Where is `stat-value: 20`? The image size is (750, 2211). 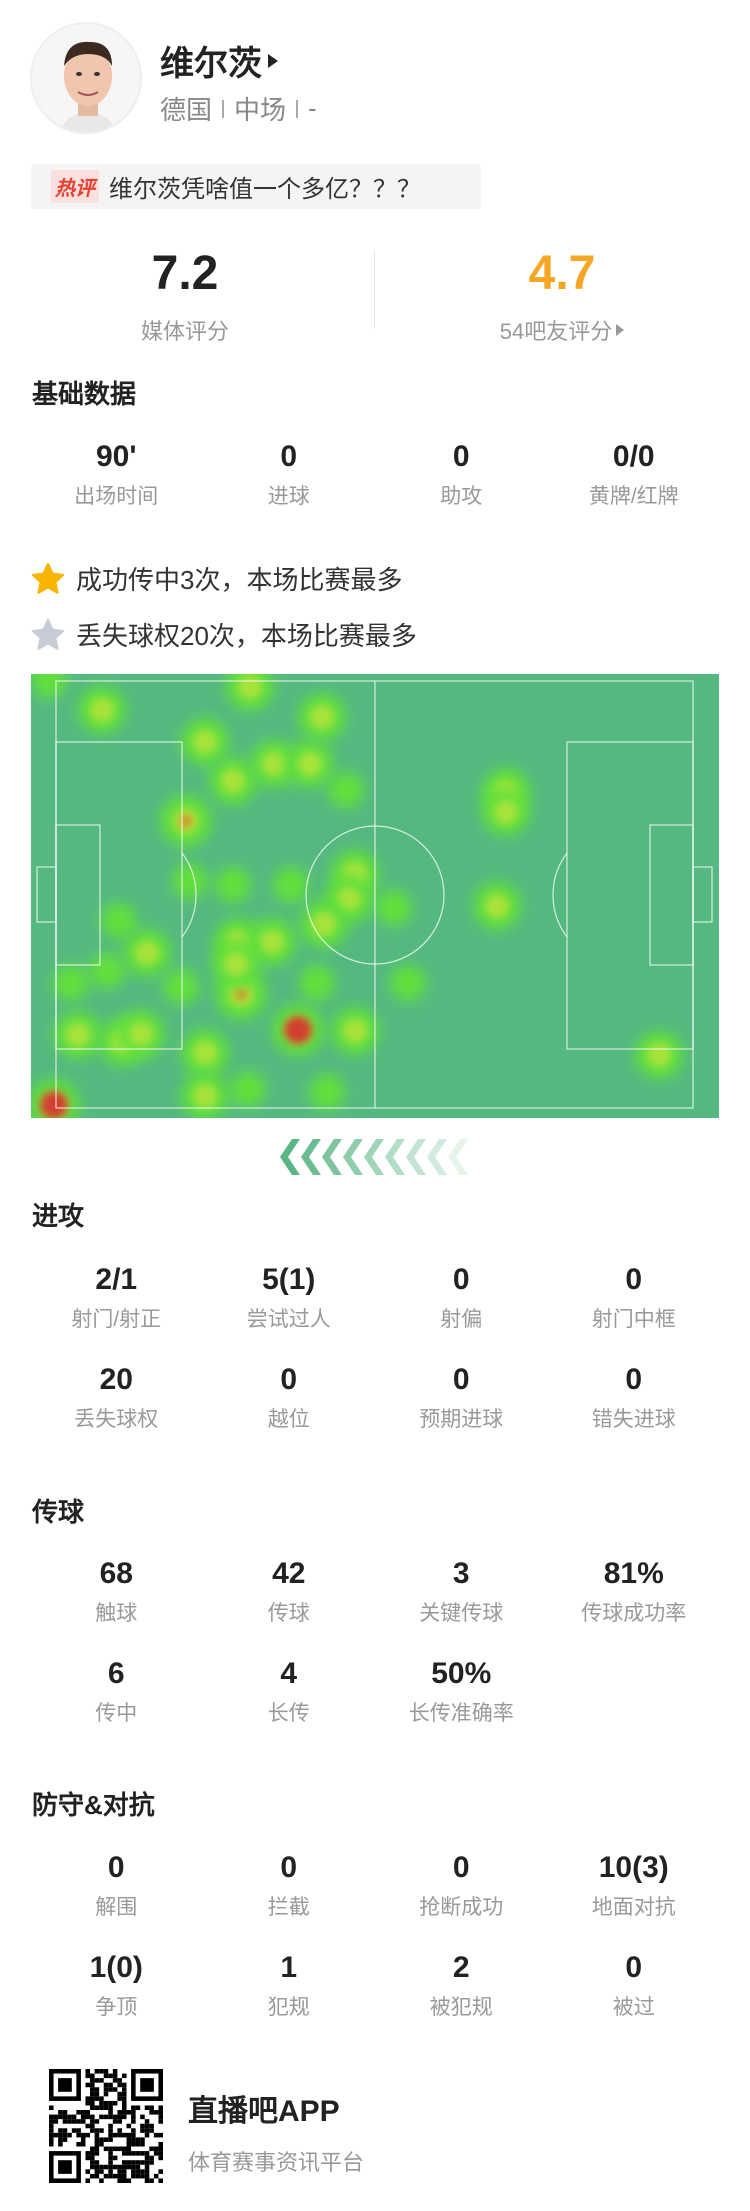
stat-value: 20 is located at coordinates (116, 1379).